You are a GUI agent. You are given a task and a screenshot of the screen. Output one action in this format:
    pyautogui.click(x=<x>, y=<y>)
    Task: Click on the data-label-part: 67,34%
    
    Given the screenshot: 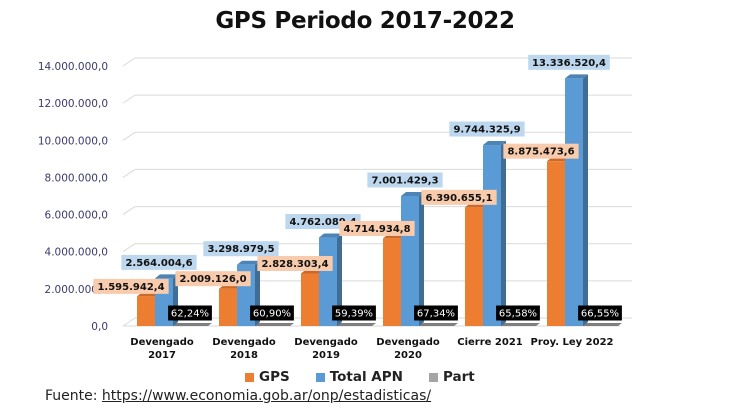 What is the action you would take?
    pyautogui.click(x=436, y=313)
    